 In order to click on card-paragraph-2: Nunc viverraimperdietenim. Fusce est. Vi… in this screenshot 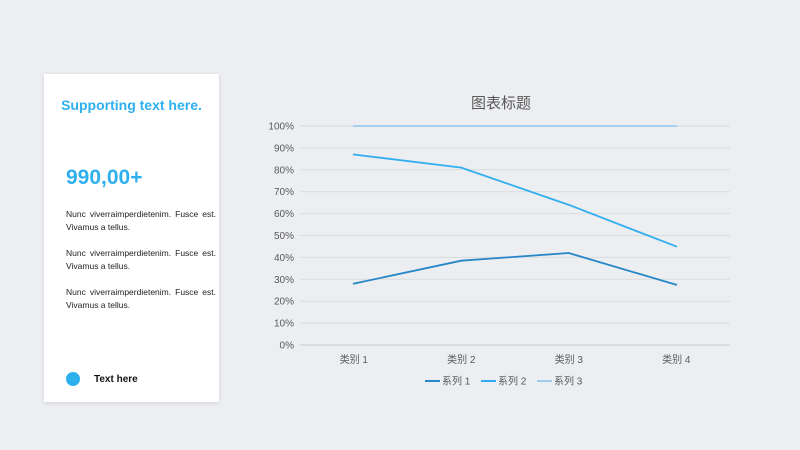, I will do `click(141, 259)`.